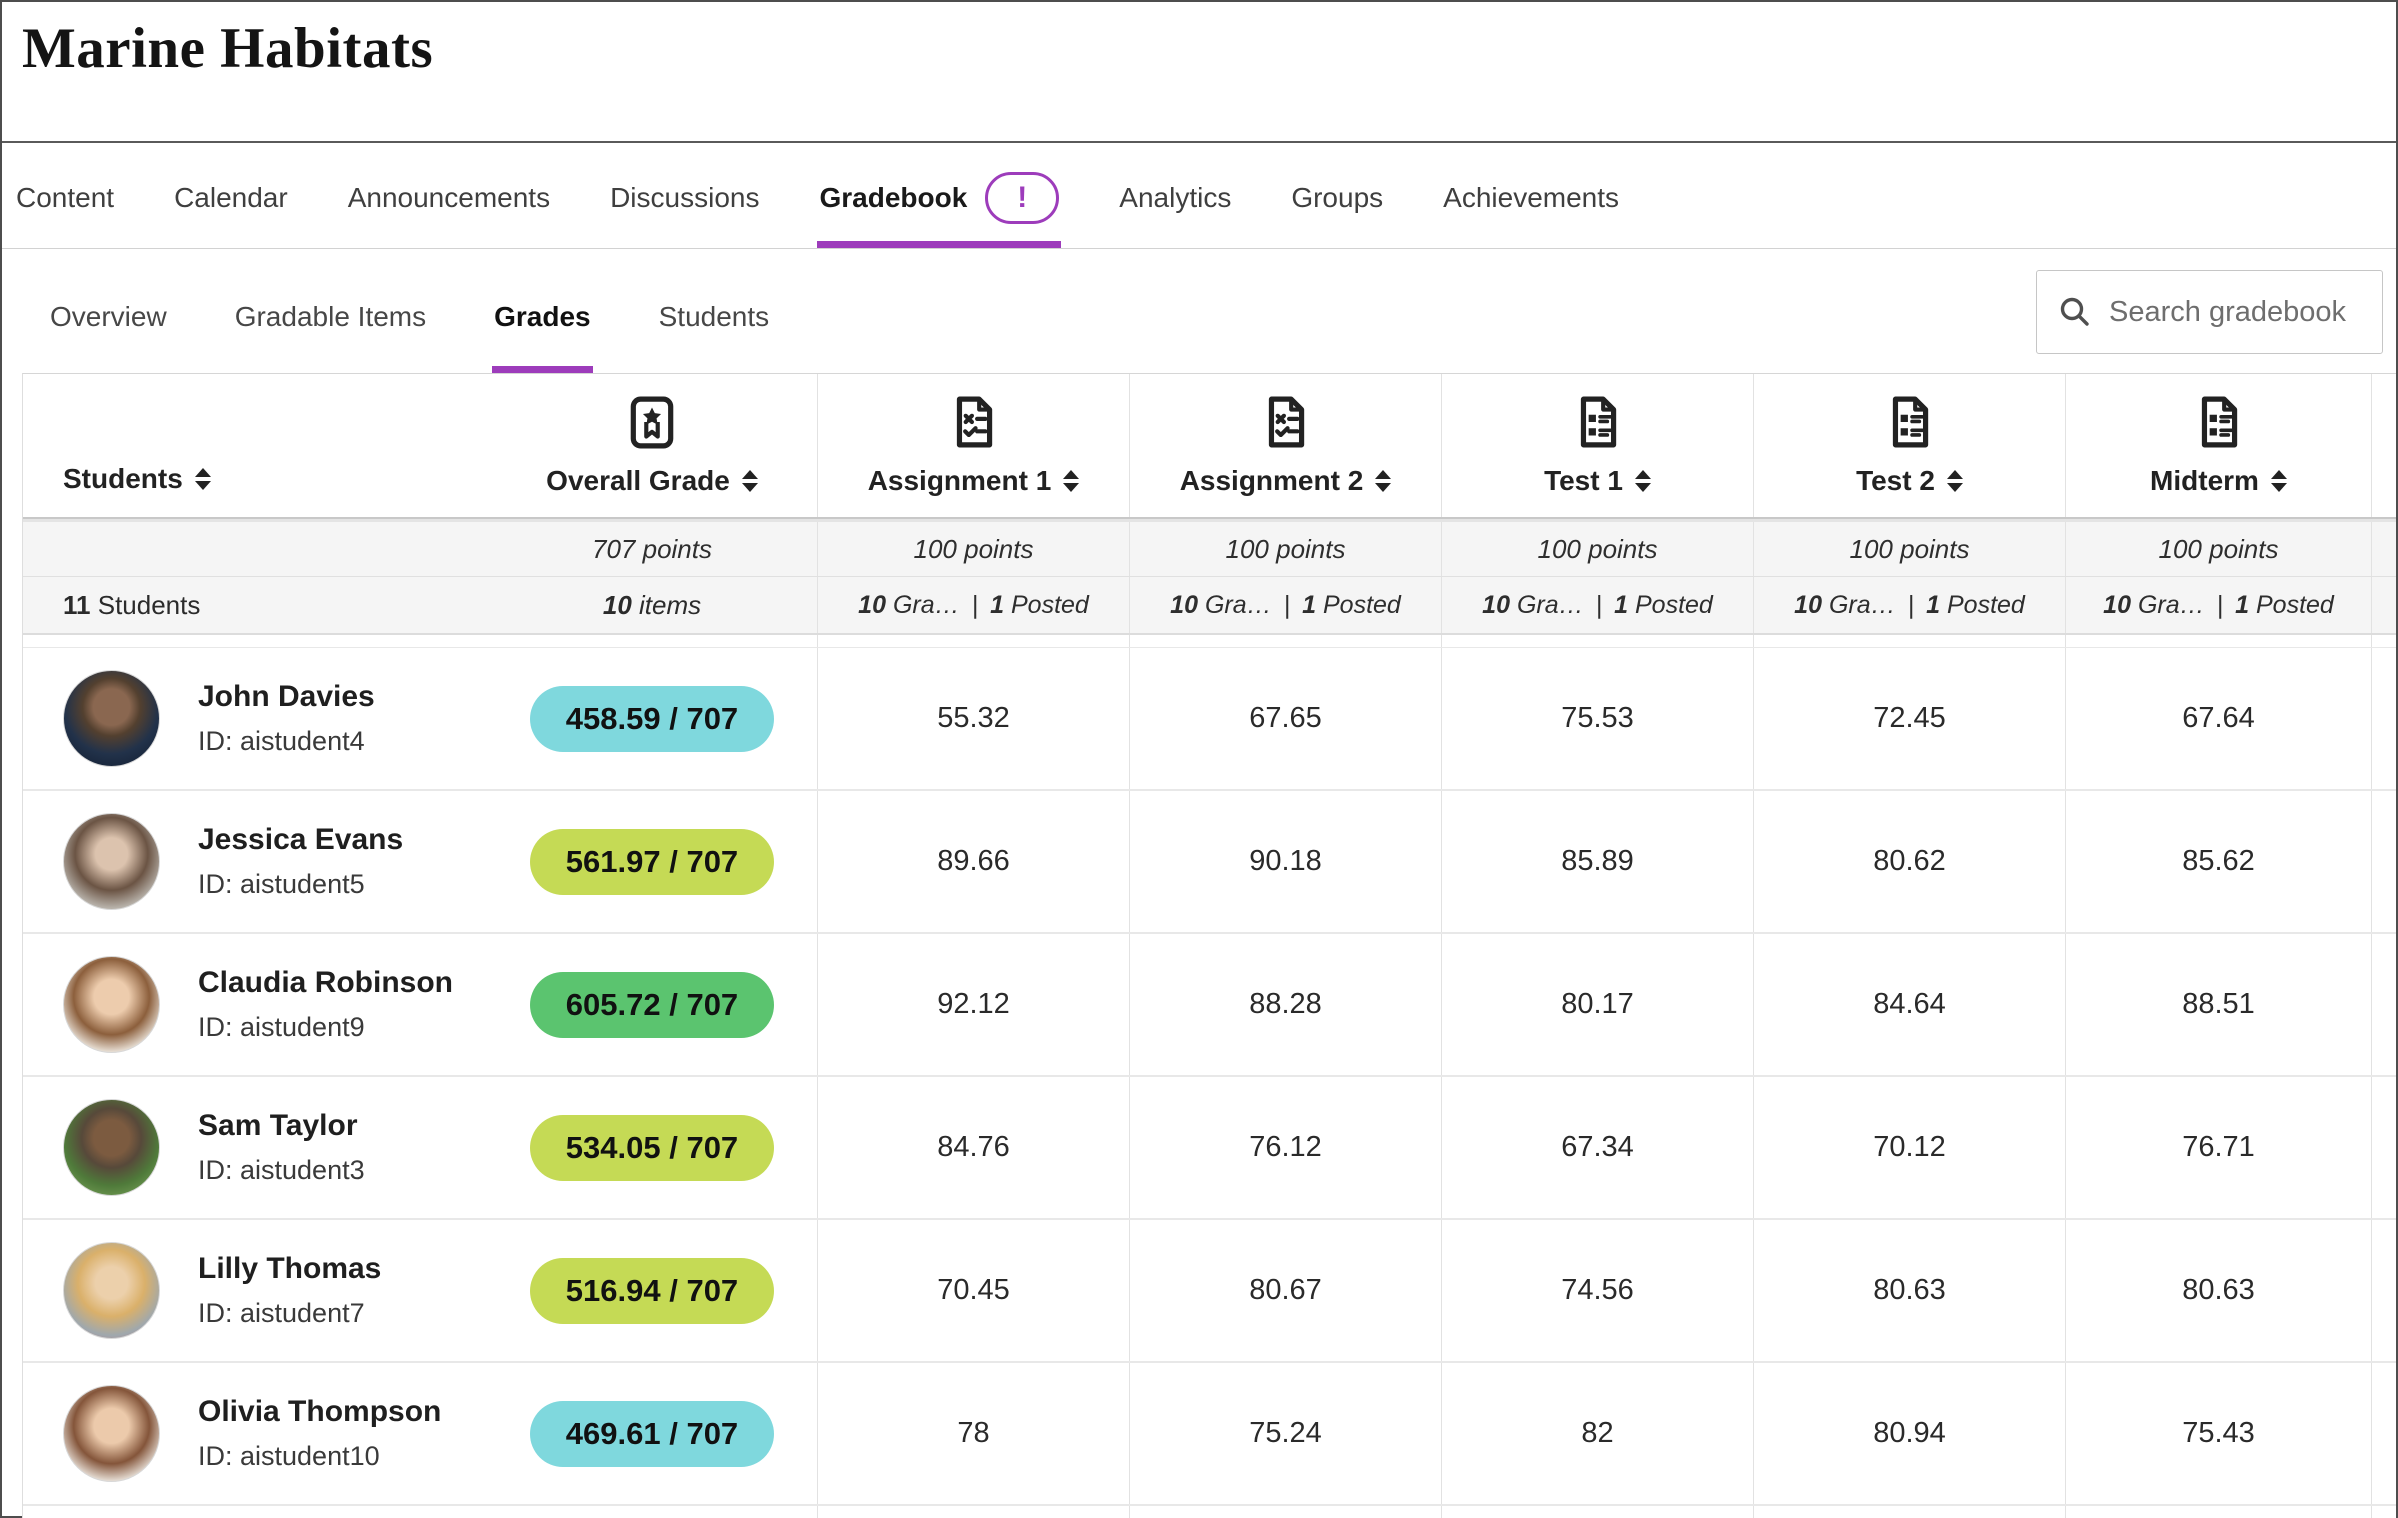  I want to click on column-header-test-2: Test 2, so click(1909, 445).